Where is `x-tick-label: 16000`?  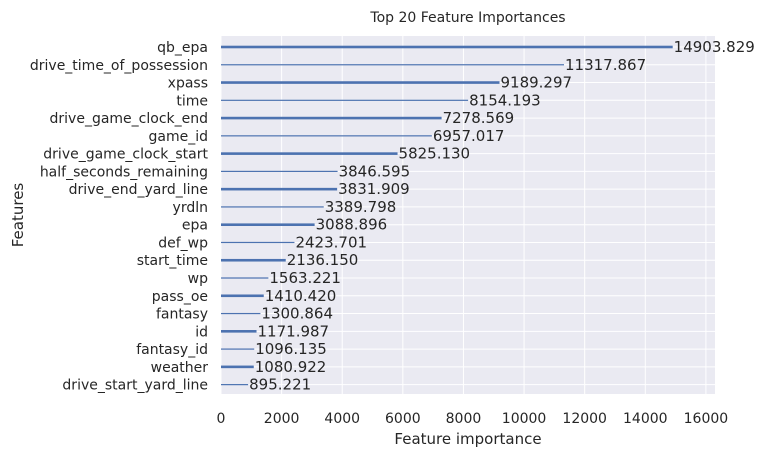 x-tick-label: 16000 is located at coordinates (706, 419).